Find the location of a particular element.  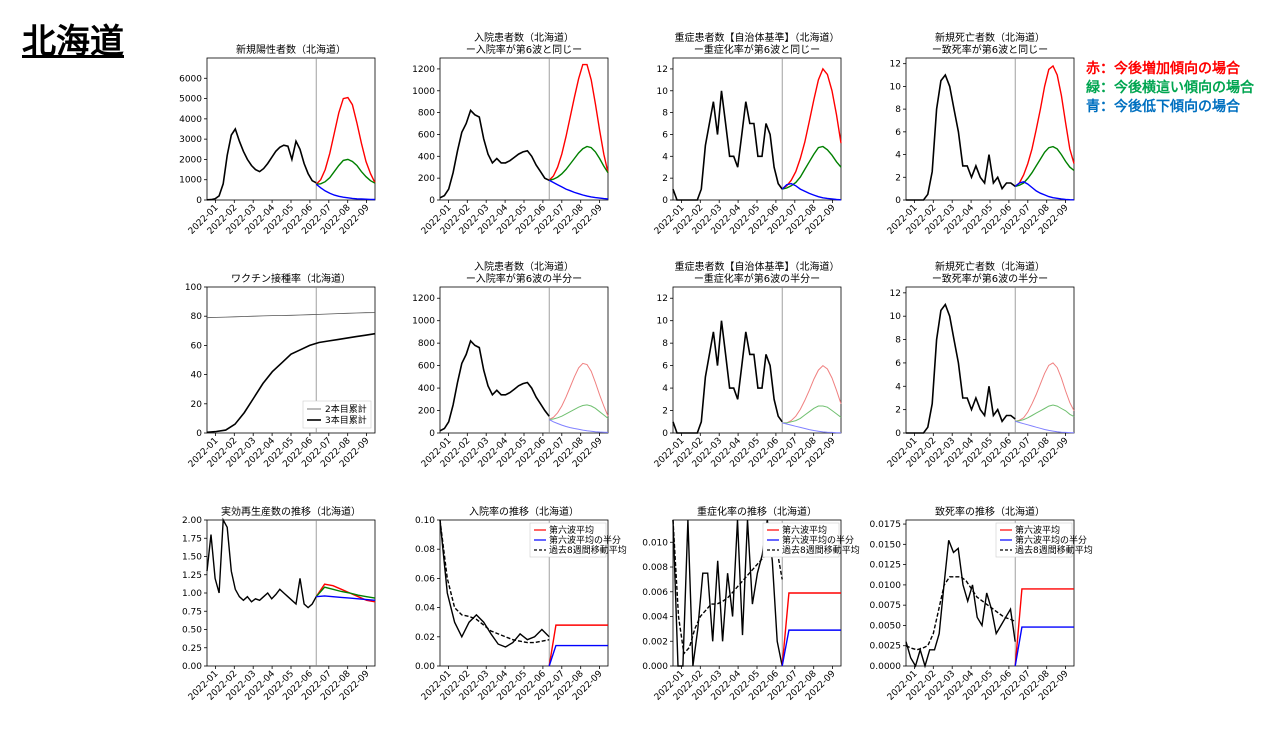

y-tick-label: 0.0125 is located at coordinates (886, 566).